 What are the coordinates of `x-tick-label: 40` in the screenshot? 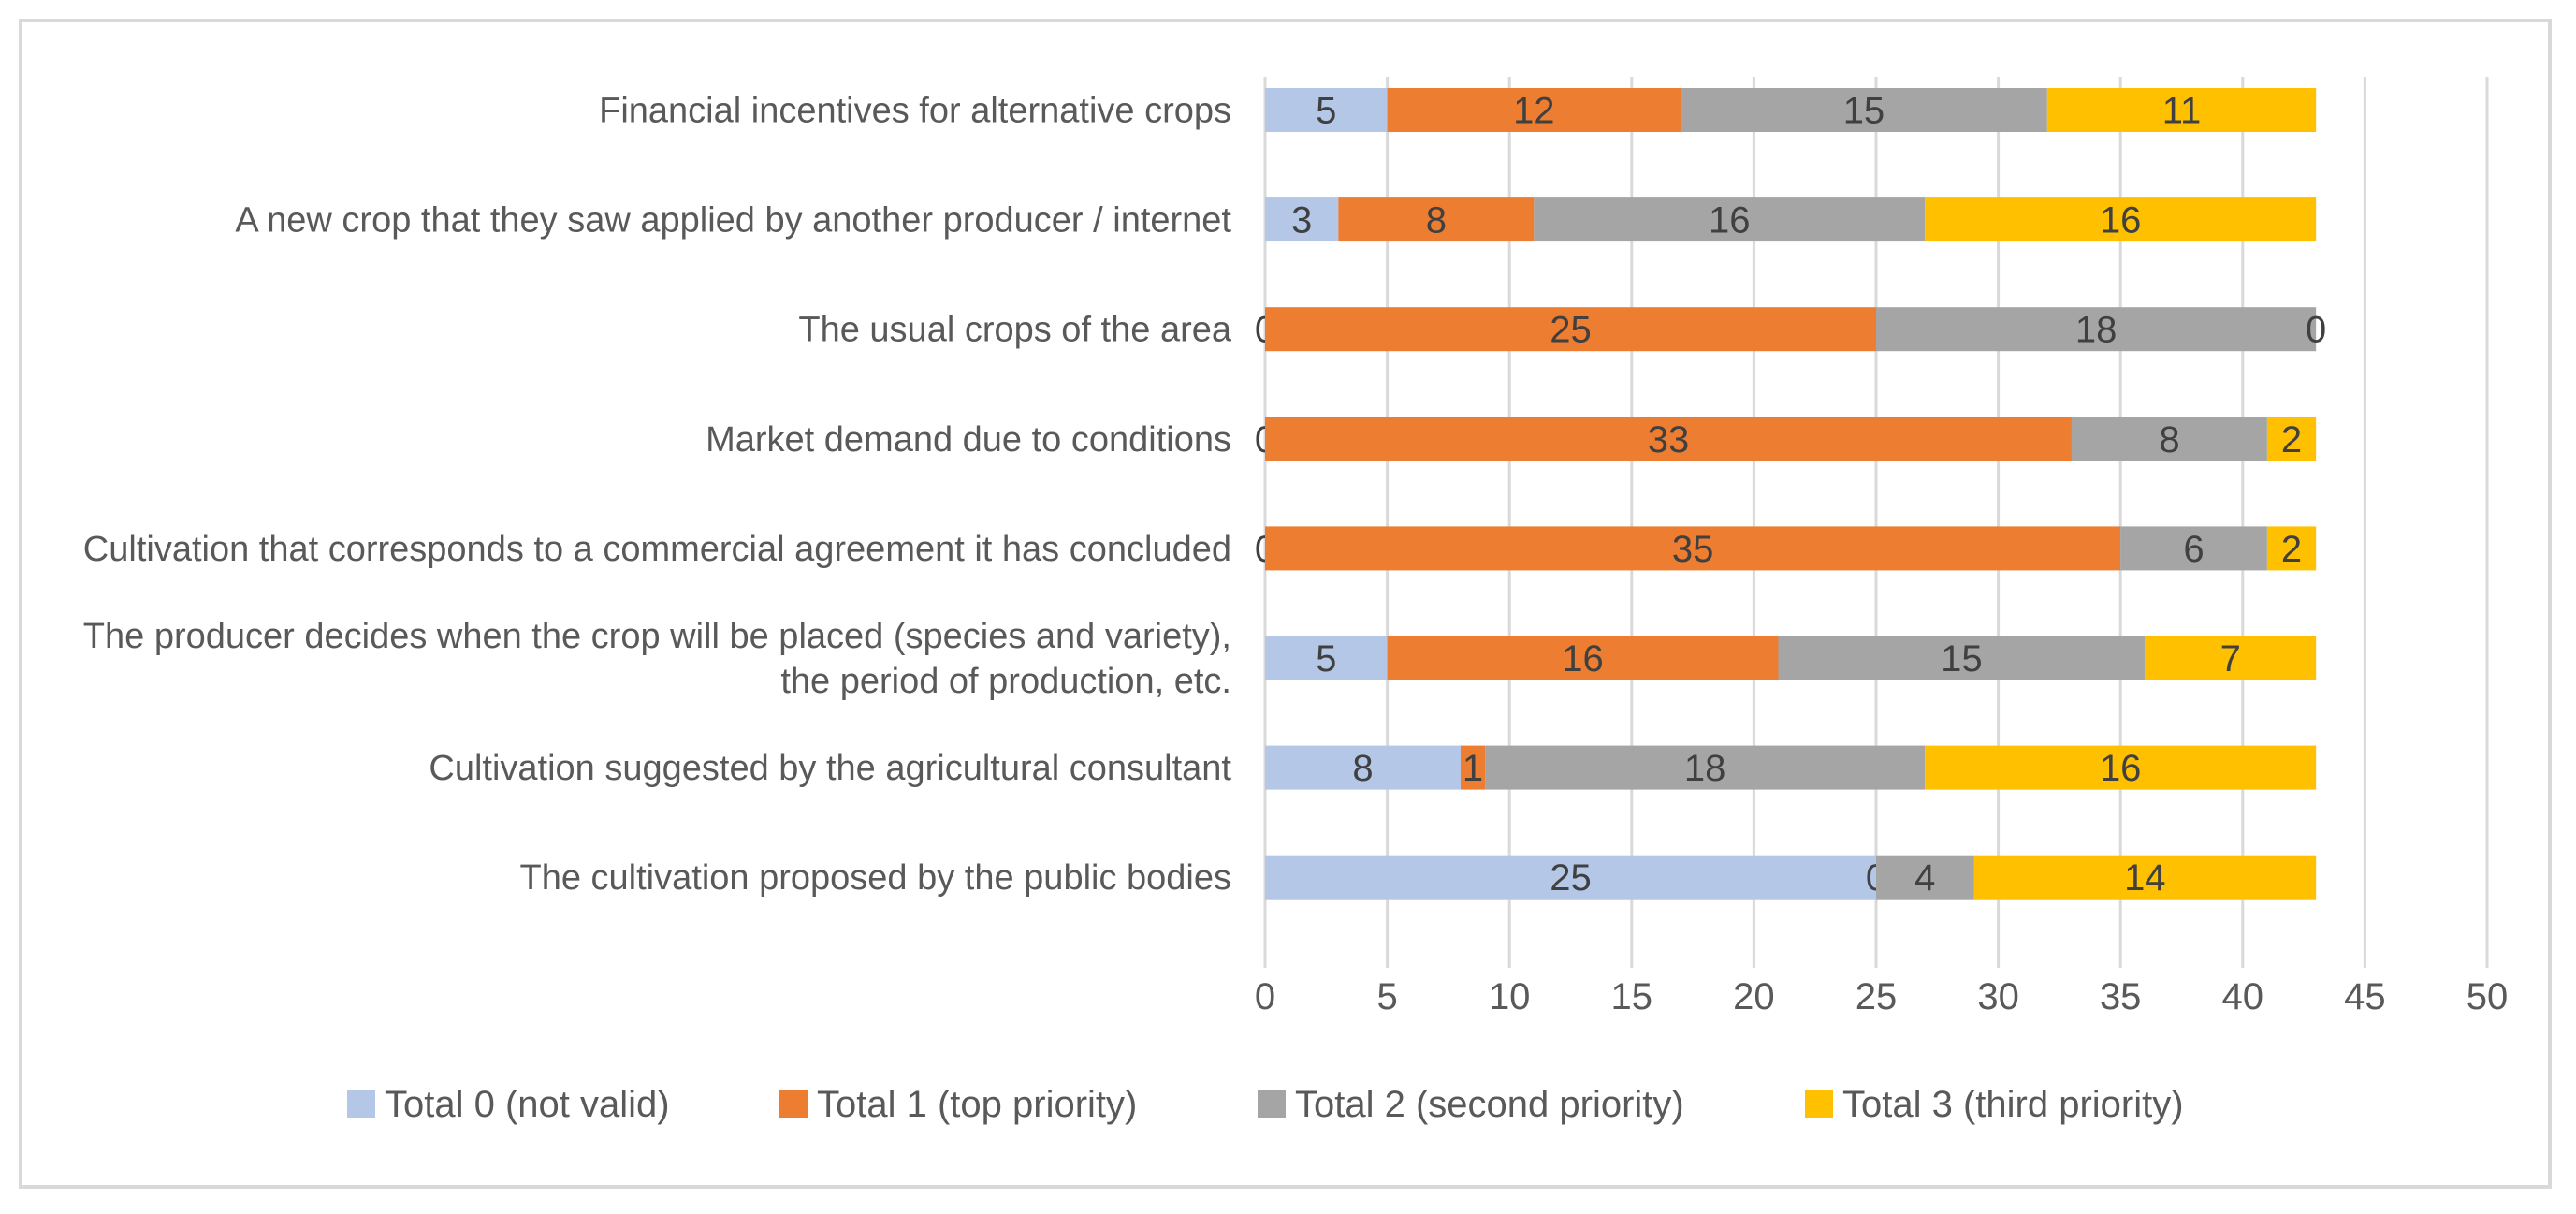 It's located at (2243, 996).